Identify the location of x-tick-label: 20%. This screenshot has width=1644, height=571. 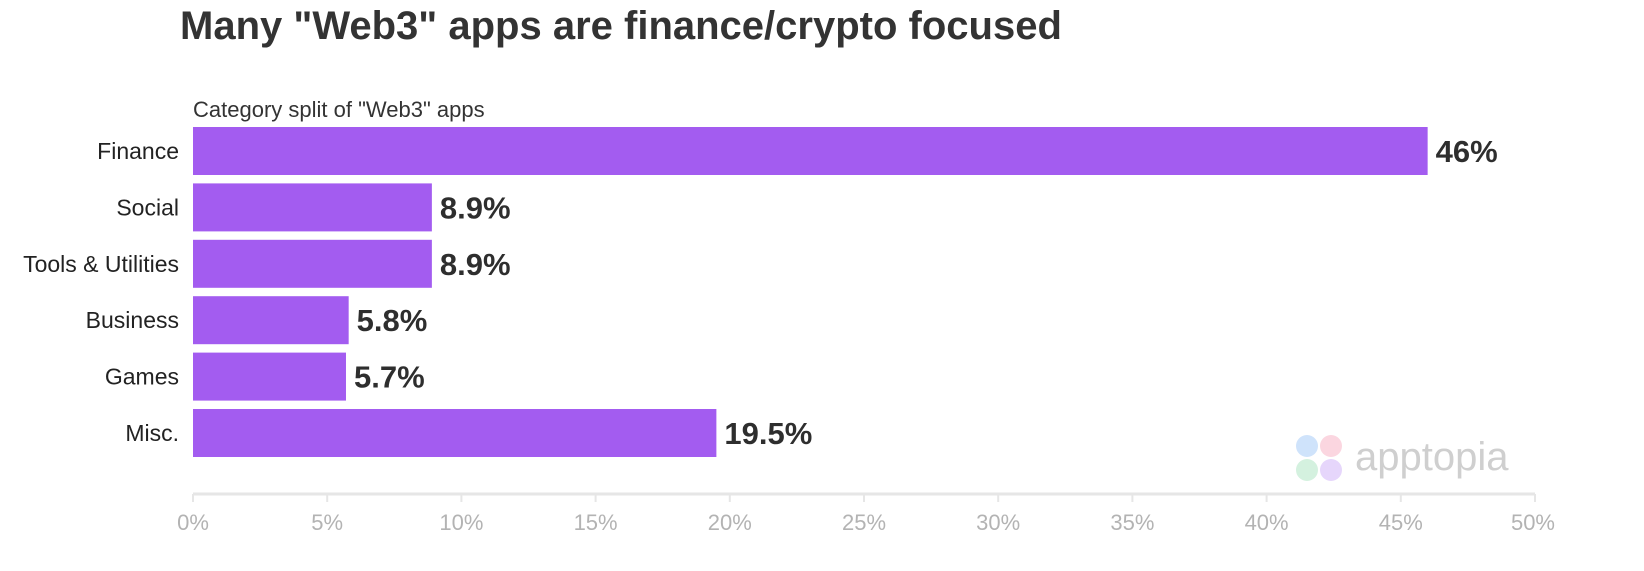
(730, 522).